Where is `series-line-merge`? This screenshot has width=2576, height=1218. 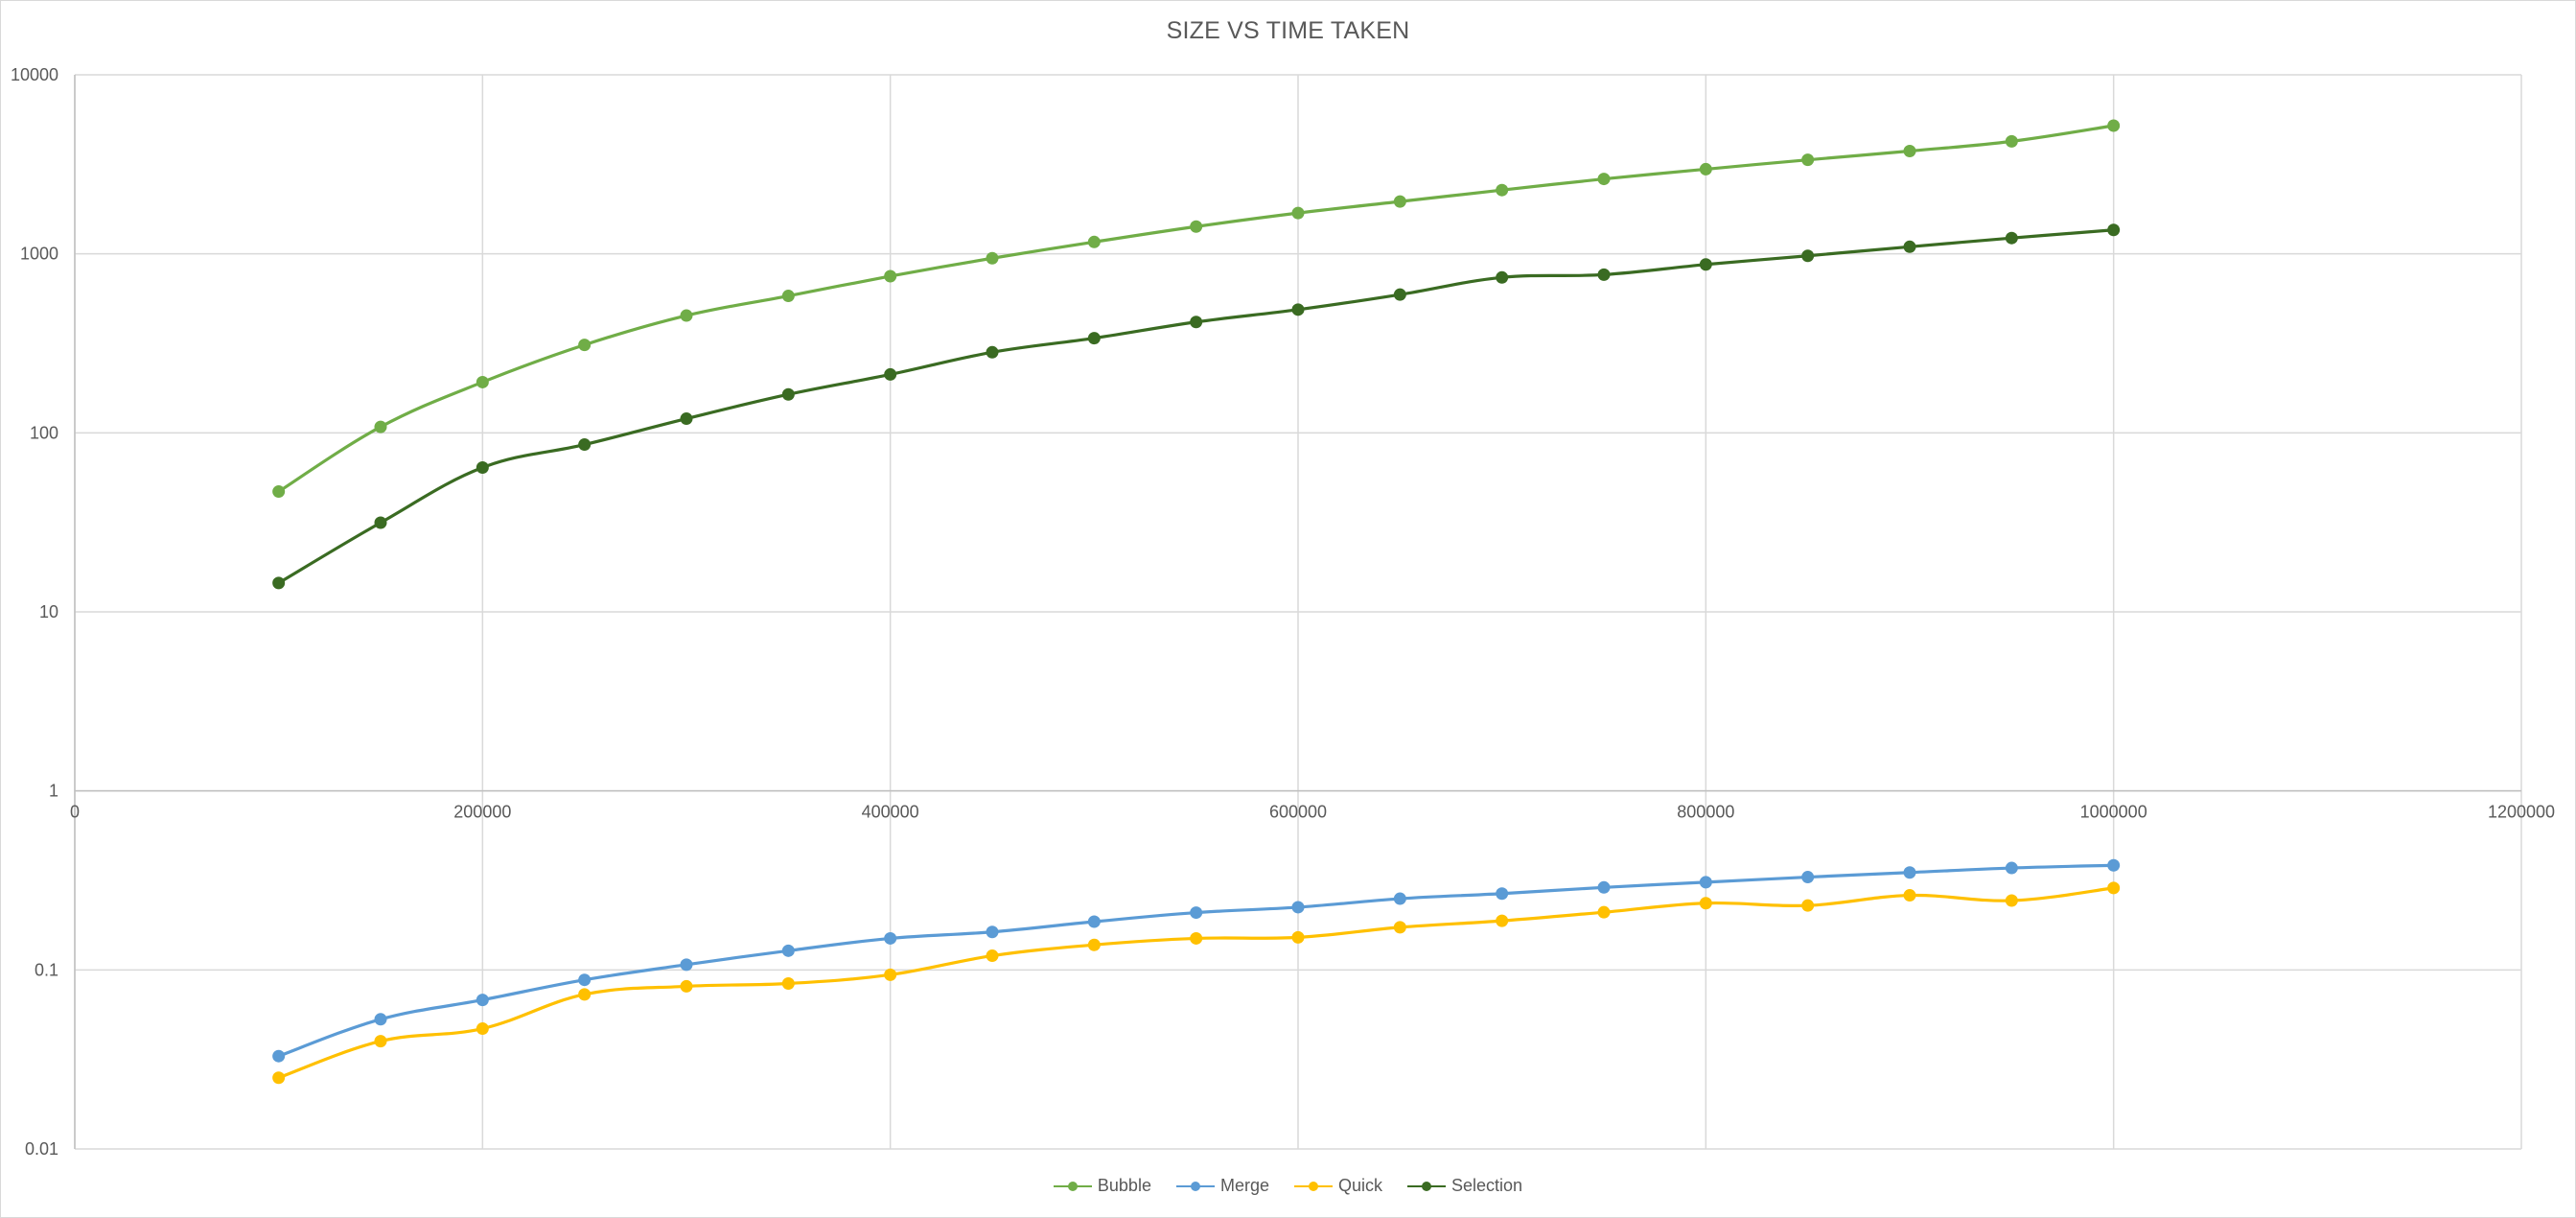 series-line-merge is located at coordinates (1196, 960).